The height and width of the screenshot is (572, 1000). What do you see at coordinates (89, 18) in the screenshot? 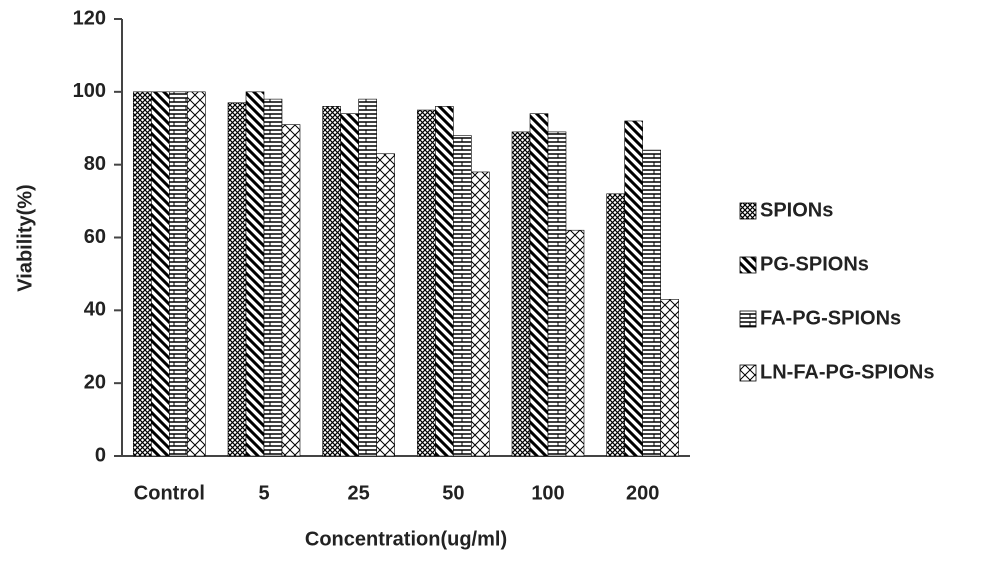
I see `y-tick-label: 120` at bounding box center [89, 18].